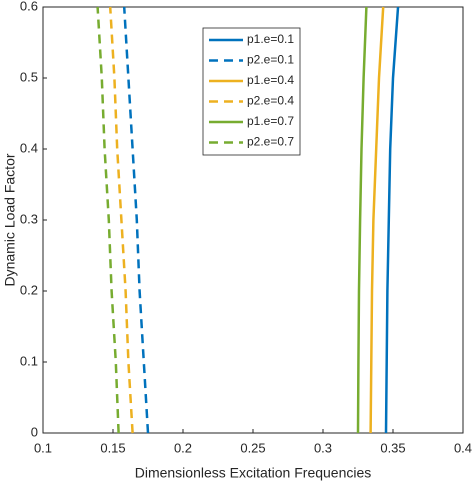  I want to click on legend-label: p1.e=0.7, so click(270, 121).